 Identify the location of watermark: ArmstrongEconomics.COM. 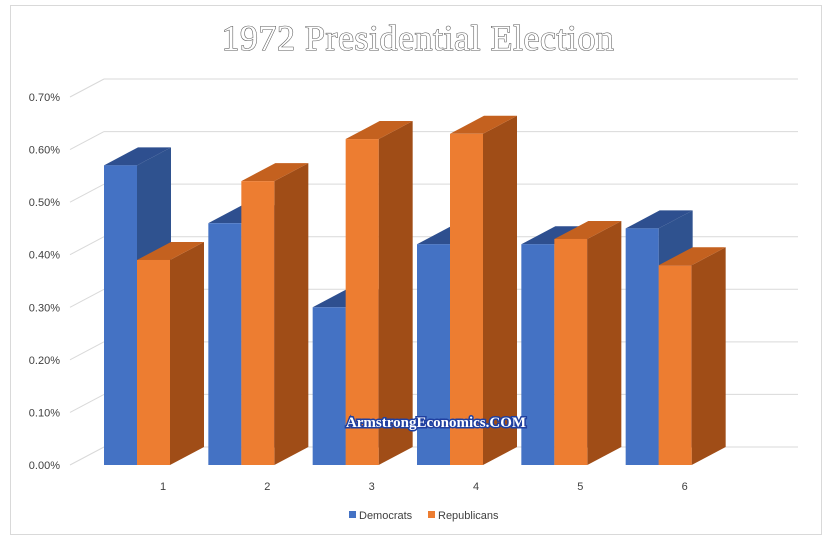
(436, 423).